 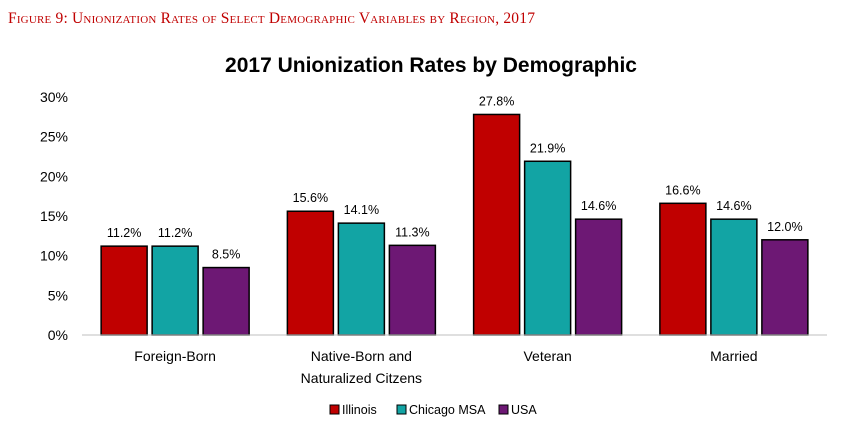 What do you see at coordinates (361, 210) in the screenshot?
I see `data-label: 14.1%` at bounding box center [361, 210].